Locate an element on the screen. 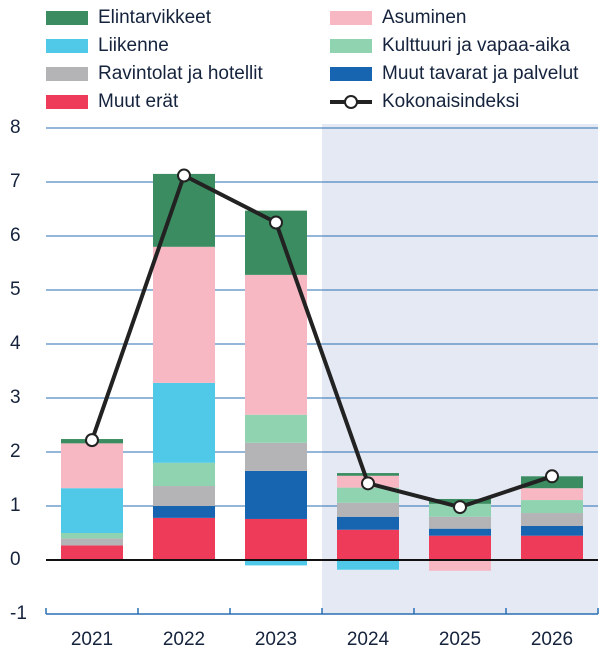 Image resolution: width=603 pixels, height=652 pixels. y-tick-label: 4 is located at coordinates (15, 343).